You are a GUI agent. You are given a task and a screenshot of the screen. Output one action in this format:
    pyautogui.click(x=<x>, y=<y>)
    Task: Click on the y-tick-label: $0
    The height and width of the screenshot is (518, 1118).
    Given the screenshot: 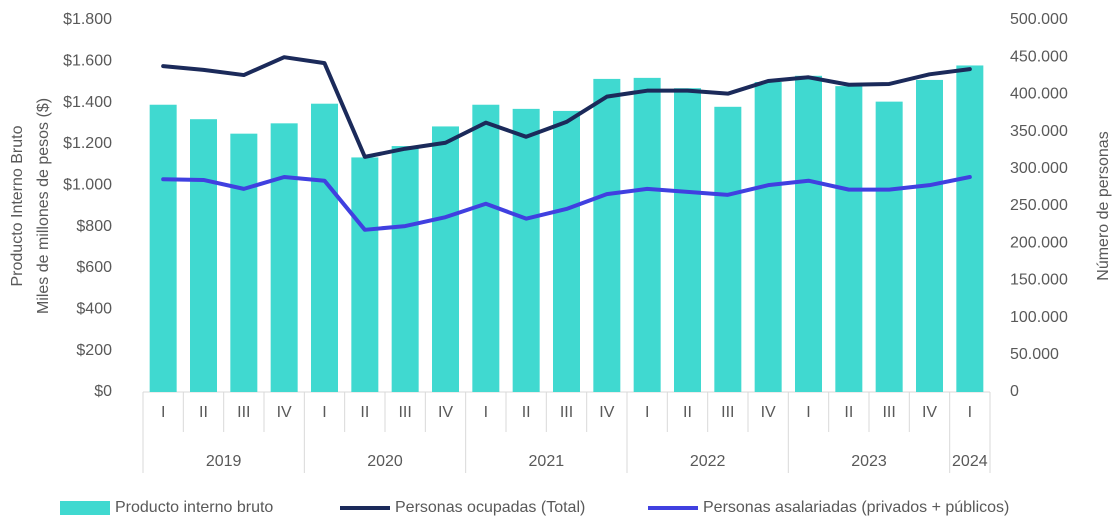 What is the action you would take?
    pyautogui.click(x=103, y=391)
    